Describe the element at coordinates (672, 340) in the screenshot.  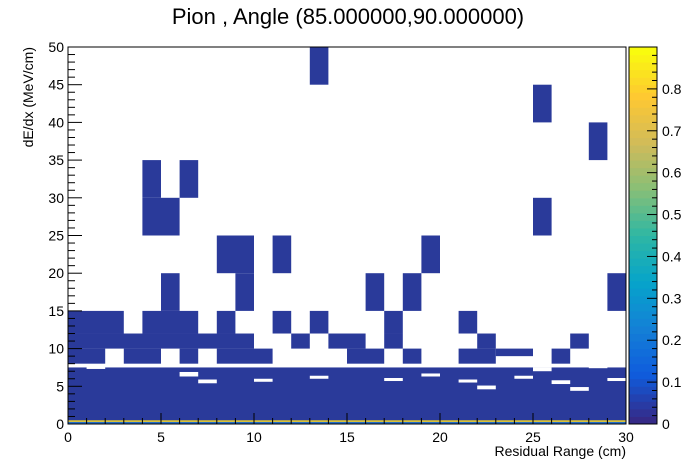
I see `colorbar-tick-label: 0.2` at that location.